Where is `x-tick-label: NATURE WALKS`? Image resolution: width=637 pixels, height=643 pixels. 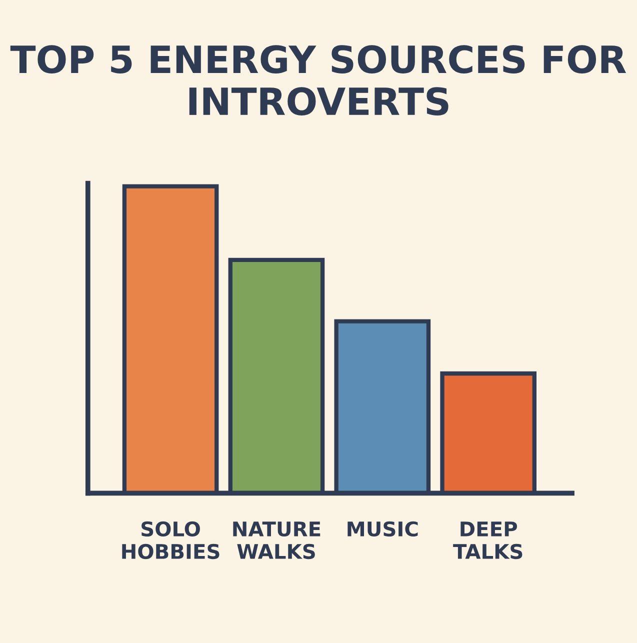
x-tick-label: NATURE WALKS is located at coordinates (276, 541).